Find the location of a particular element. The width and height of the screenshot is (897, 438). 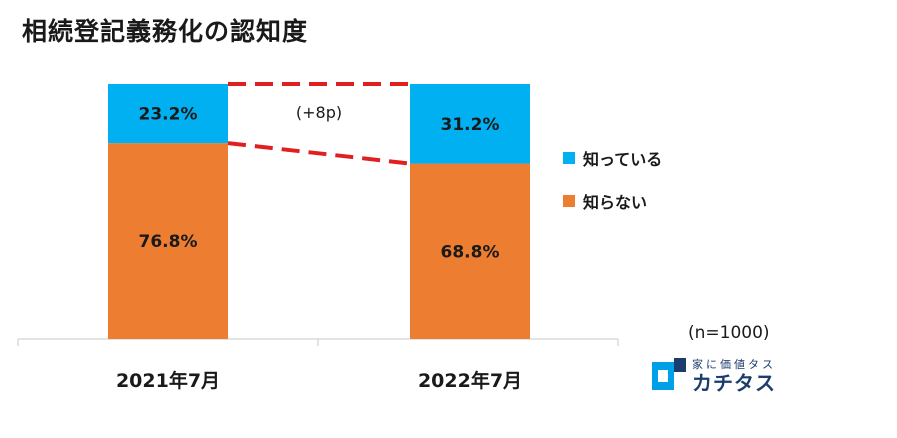

legend-label-know: 知っている is located at coordinates (623, 159).